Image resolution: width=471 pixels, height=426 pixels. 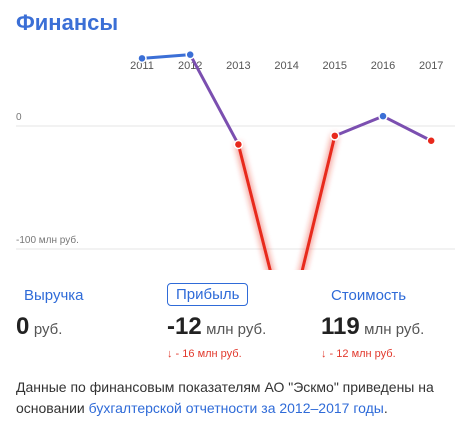 I want to click on x-tick-label-0: 2011, so click(x=142, y=66).